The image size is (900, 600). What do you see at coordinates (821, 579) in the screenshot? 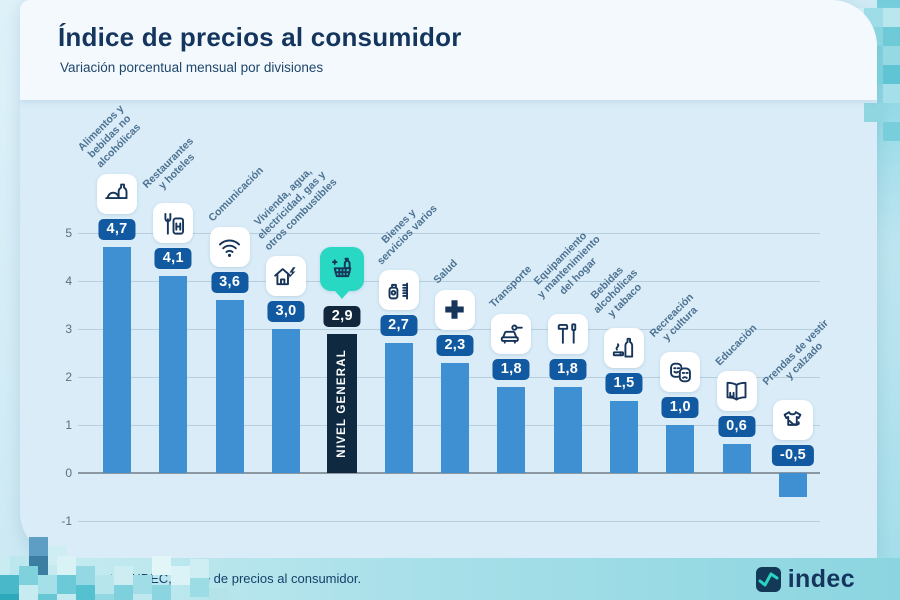
I see `indec-logo-text: indec` at bounding box center [821, 579].